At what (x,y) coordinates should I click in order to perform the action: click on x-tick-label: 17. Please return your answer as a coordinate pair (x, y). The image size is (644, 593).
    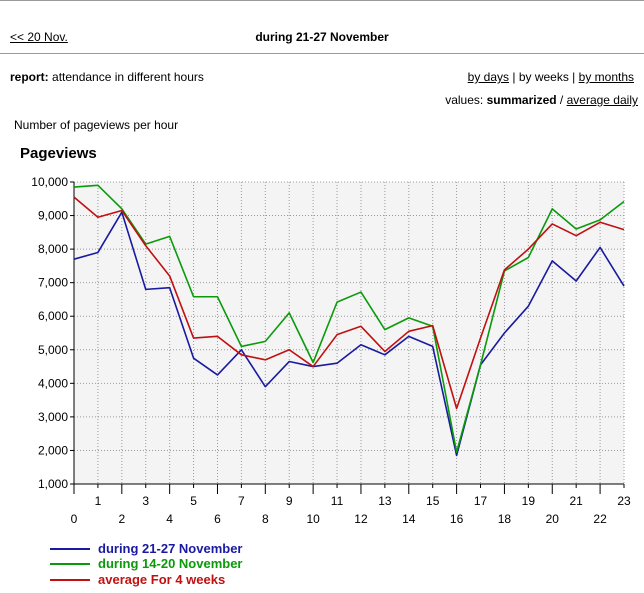
    Looking at the image, I should click on (481, 501).